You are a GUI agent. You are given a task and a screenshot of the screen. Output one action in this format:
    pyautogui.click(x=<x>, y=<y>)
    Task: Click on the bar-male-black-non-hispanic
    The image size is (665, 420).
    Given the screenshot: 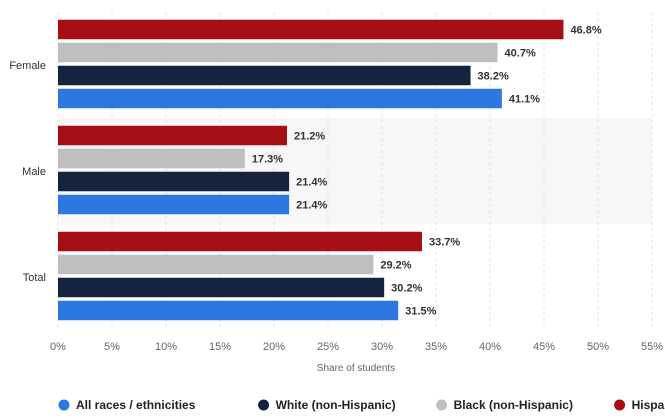 What is the action you would take?
    pyautogui.click(x=151, y=158)
    